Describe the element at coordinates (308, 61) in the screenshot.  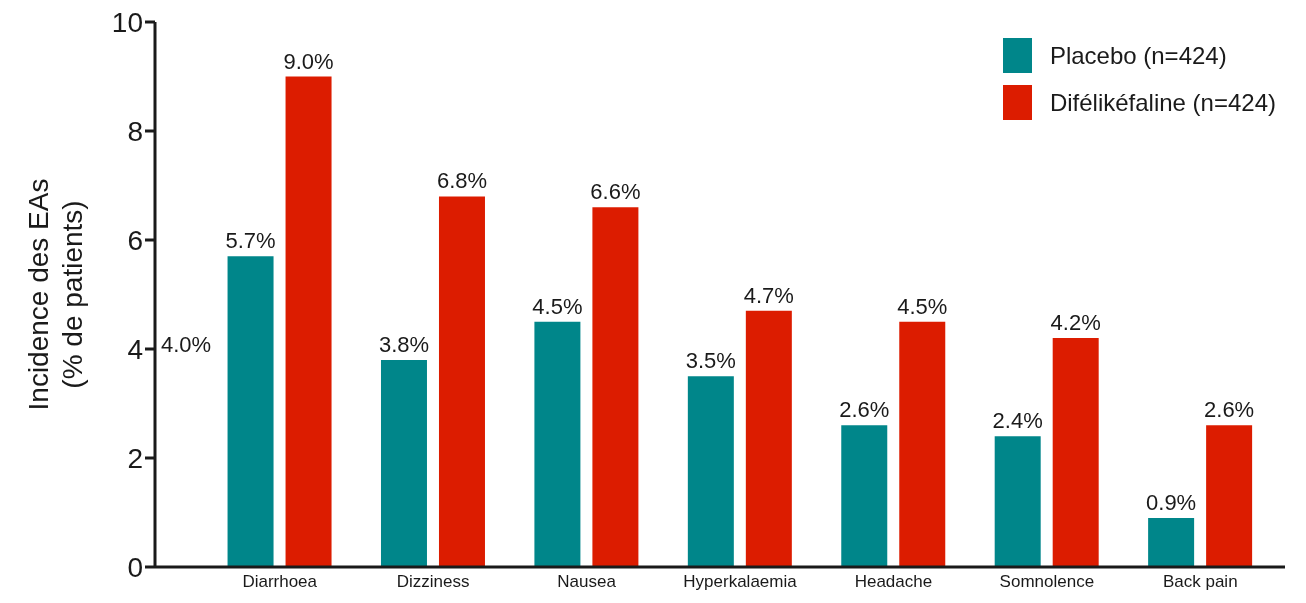
I see `data-label: 9.0%` at that location.